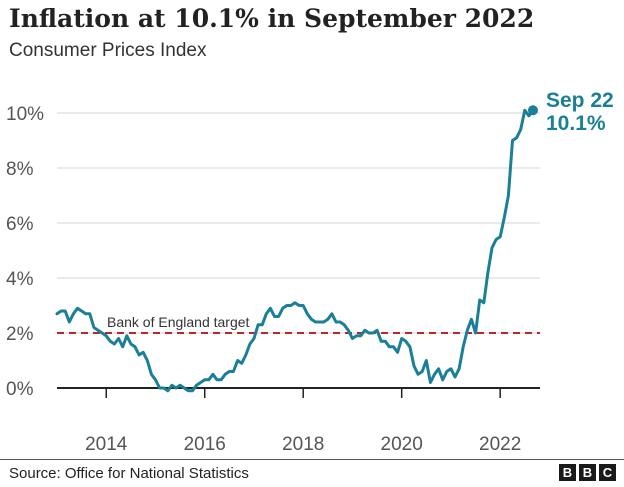 This screenshot has height=487, width=624. I want to click on x-tick-label: 2014, so click(106, 444).